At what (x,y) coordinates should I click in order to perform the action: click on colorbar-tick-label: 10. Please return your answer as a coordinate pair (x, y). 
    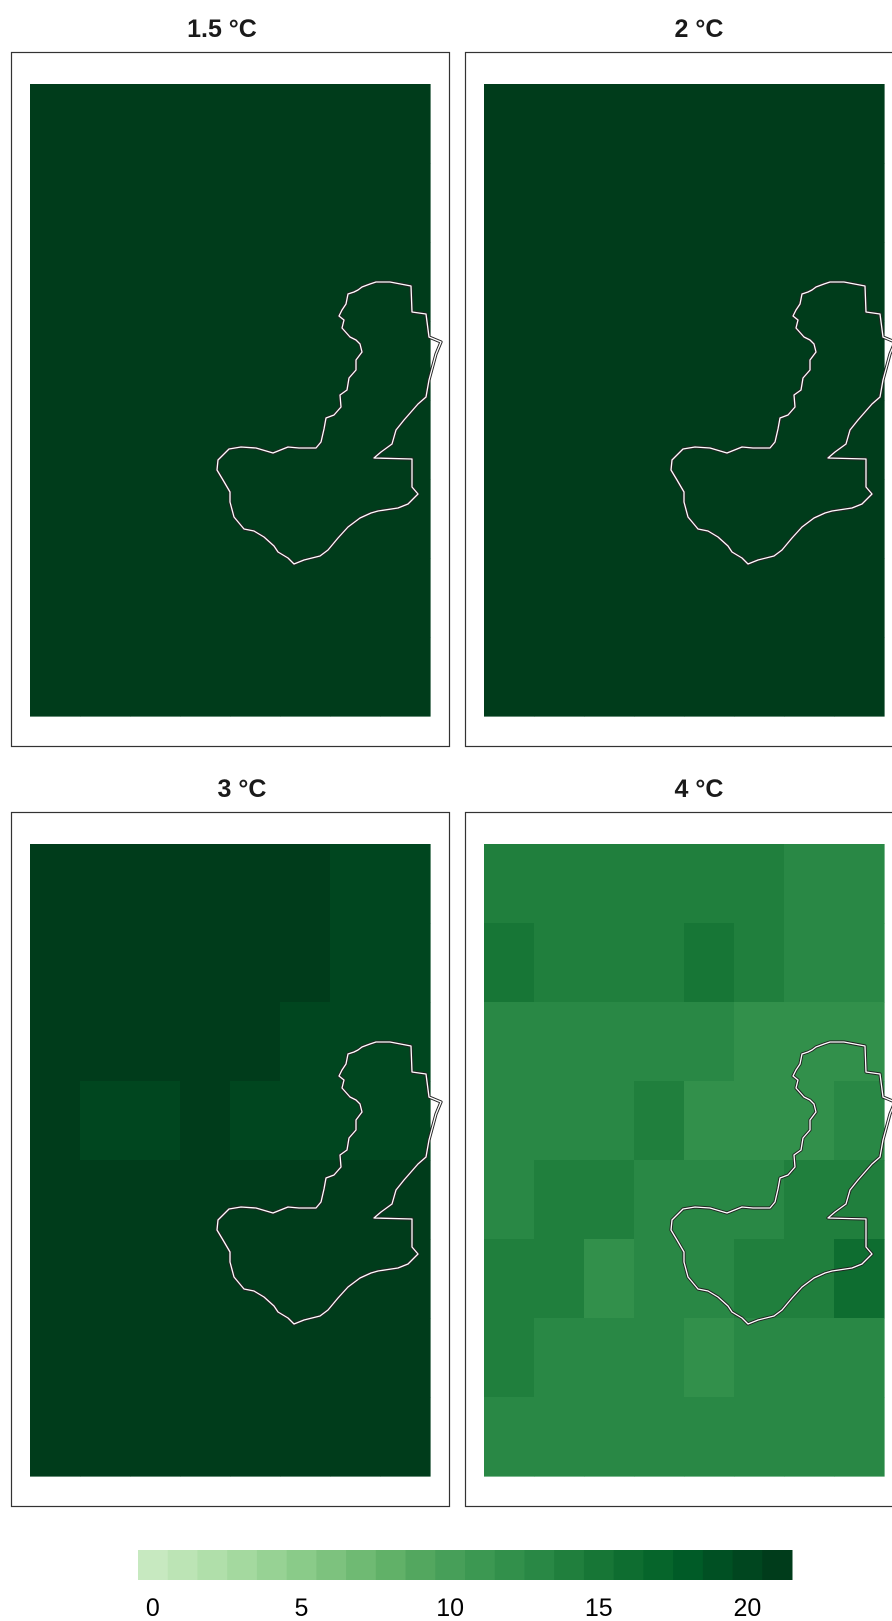
    Looking at the image, I should click on (450, 1607).